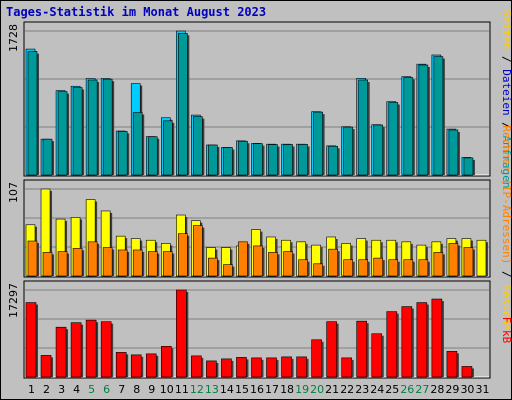 Image resolution: width=512 pixels, height=400 pixels. Describe the element at coordinates (332, 389) in the screenshot. I see `x-tick-day-21: 21` at that location.